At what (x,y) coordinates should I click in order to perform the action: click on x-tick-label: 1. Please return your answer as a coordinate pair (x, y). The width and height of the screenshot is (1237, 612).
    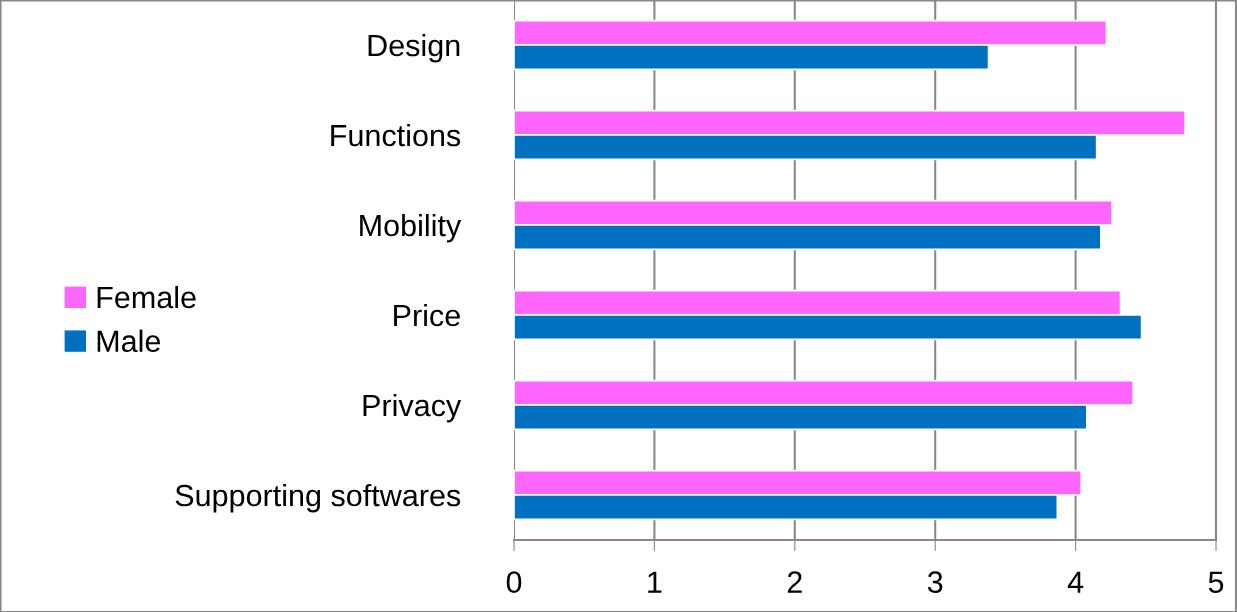
    Looking at the image, I should click on (655, 582).